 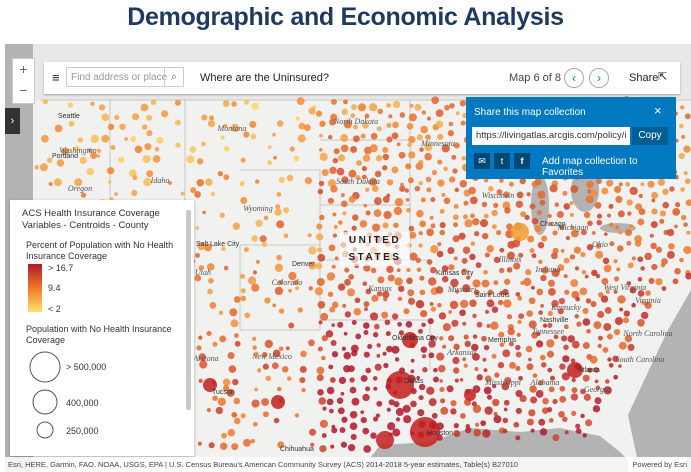 I want to click on twitter-button: t, so click(x=502, y=161).